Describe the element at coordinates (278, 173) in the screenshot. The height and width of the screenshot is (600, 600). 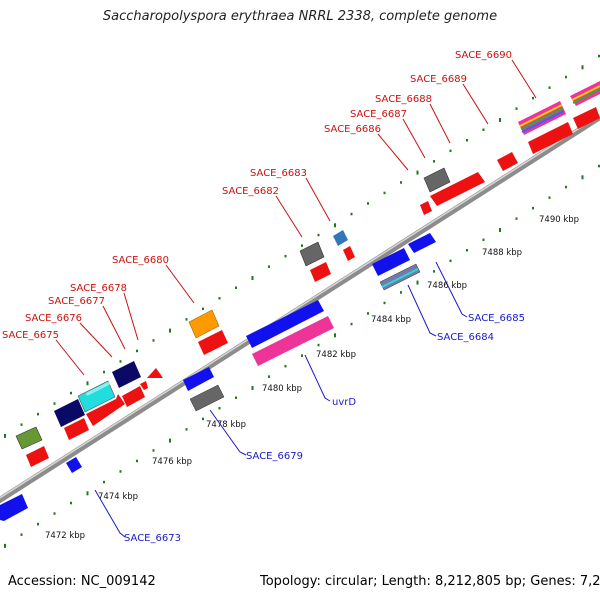
I see `gene-label-sace-6683: SACE_6683` at that location.